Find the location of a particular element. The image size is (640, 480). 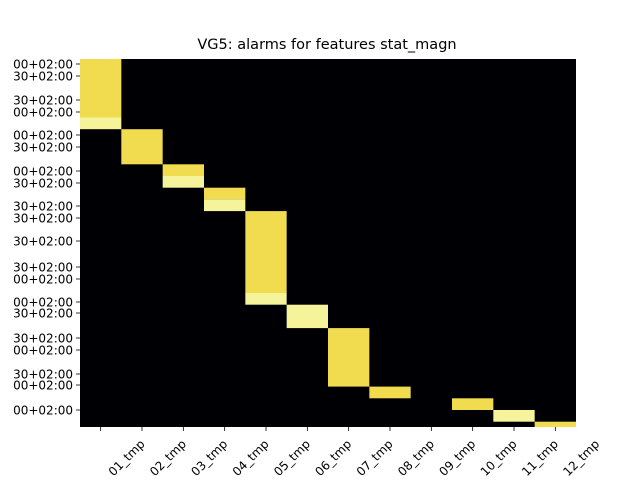

x-tick-label: 05_tmp is located at coordinates (292, 458).